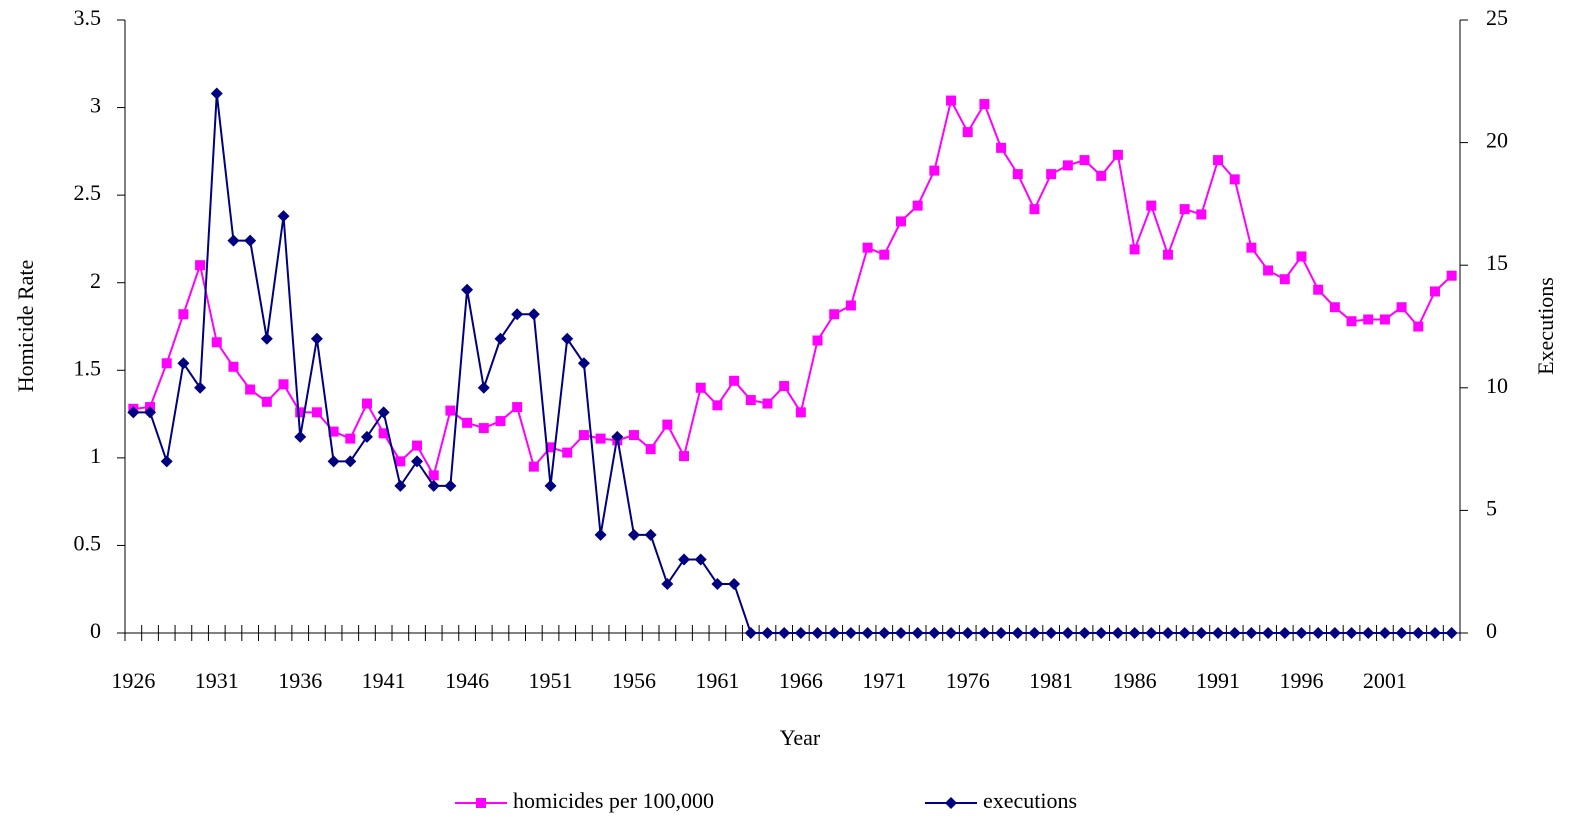 The width and height of the screenshot is (1589, 833). I want to click on y-tick-label: 0, so click(95, 630).